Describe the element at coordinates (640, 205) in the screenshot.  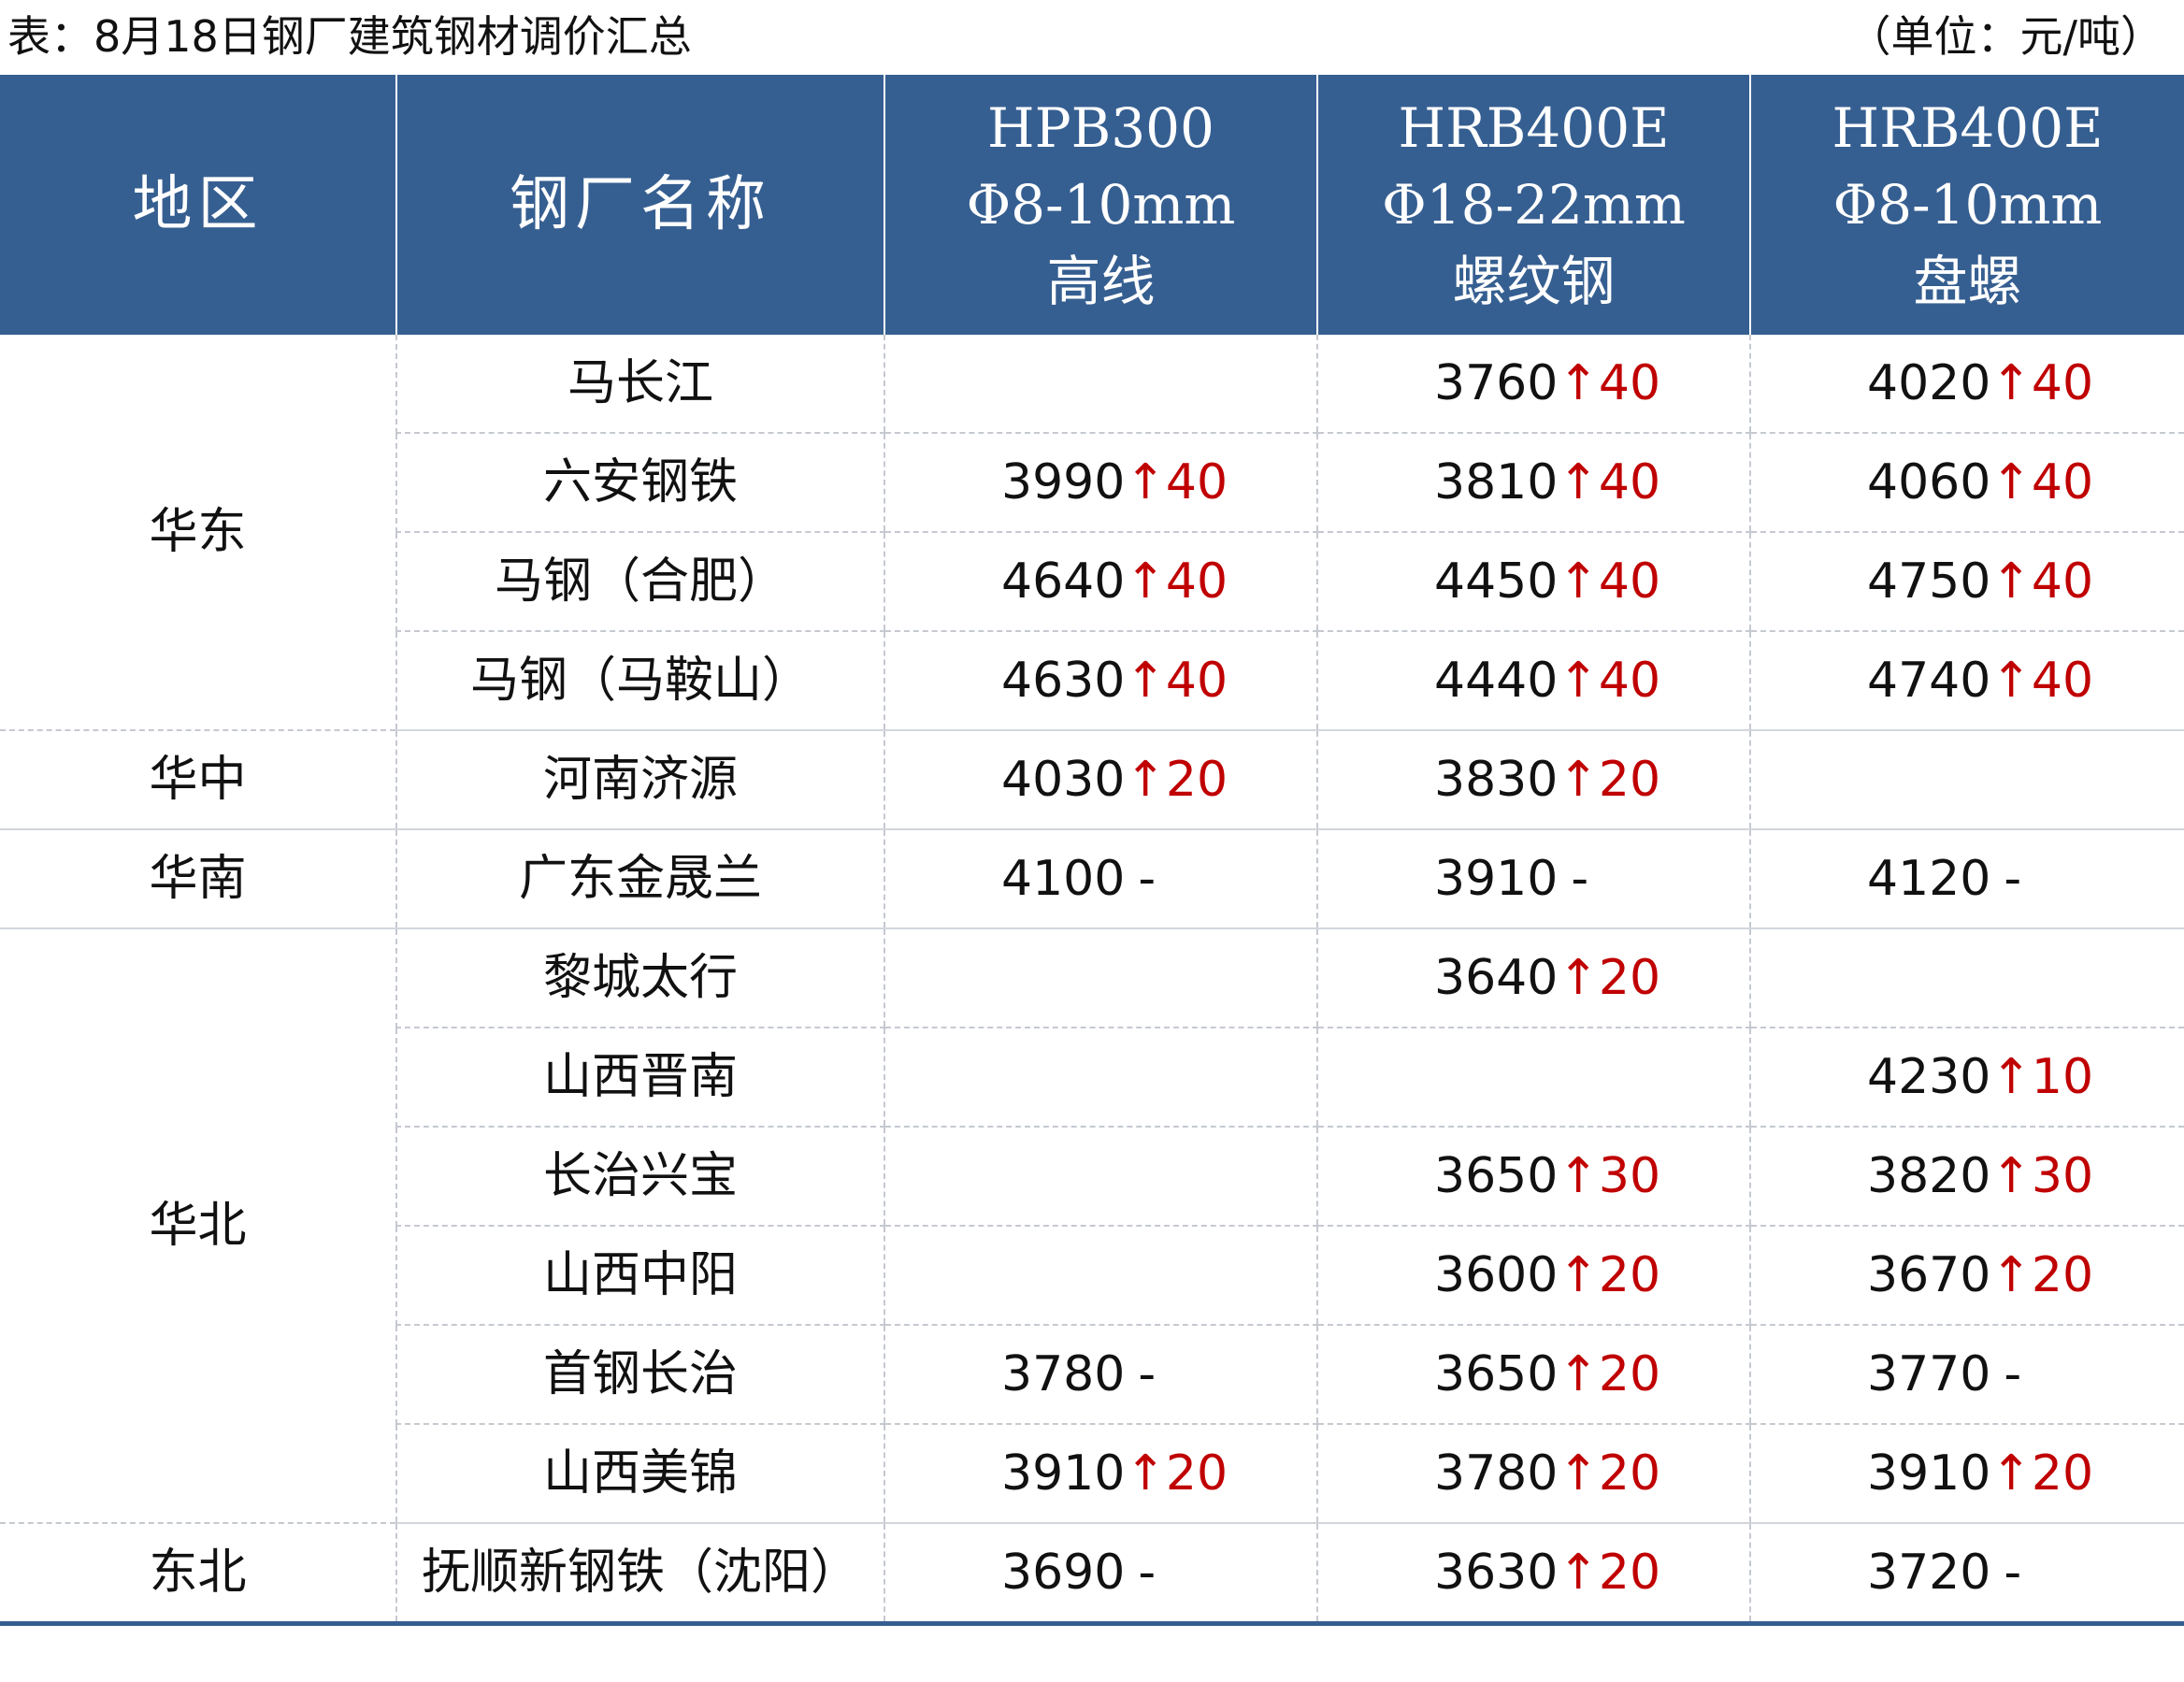
I see `header-mill: 钢厂名称` at that location.